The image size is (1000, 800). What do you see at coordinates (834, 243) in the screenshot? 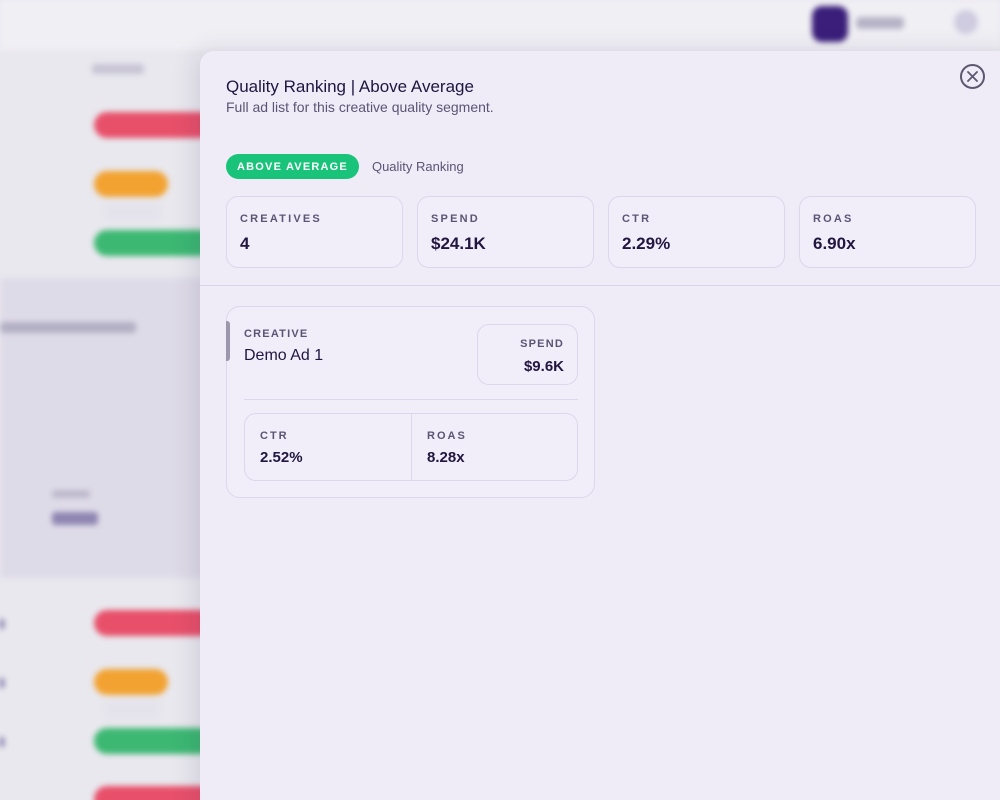
I see `stat-value: 6.90x` at bounding box center [834, 243].